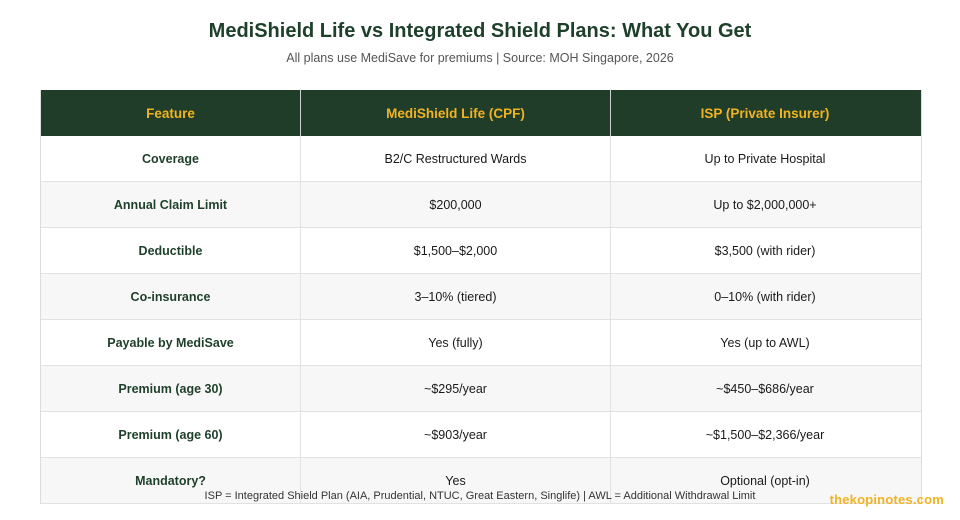 This screenshot has width=960, height=520. What do you see at coordinates (170, 388) in the screenshot?
I see `feature-cell: Premium (age 30)` at bounding box center [170, 388].